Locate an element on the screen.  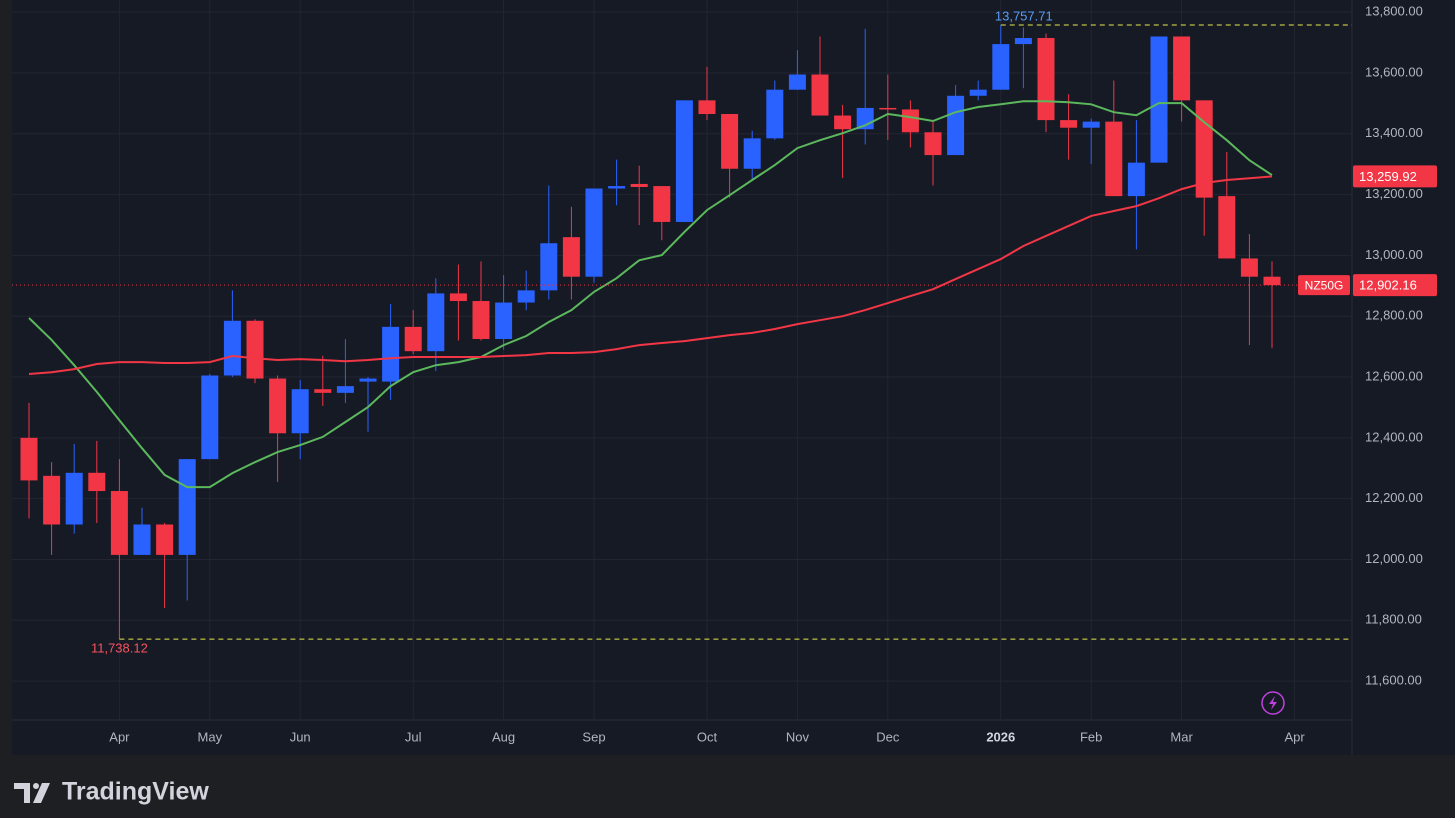
x-tick-label: Dec is located at coordinates (888, 736).